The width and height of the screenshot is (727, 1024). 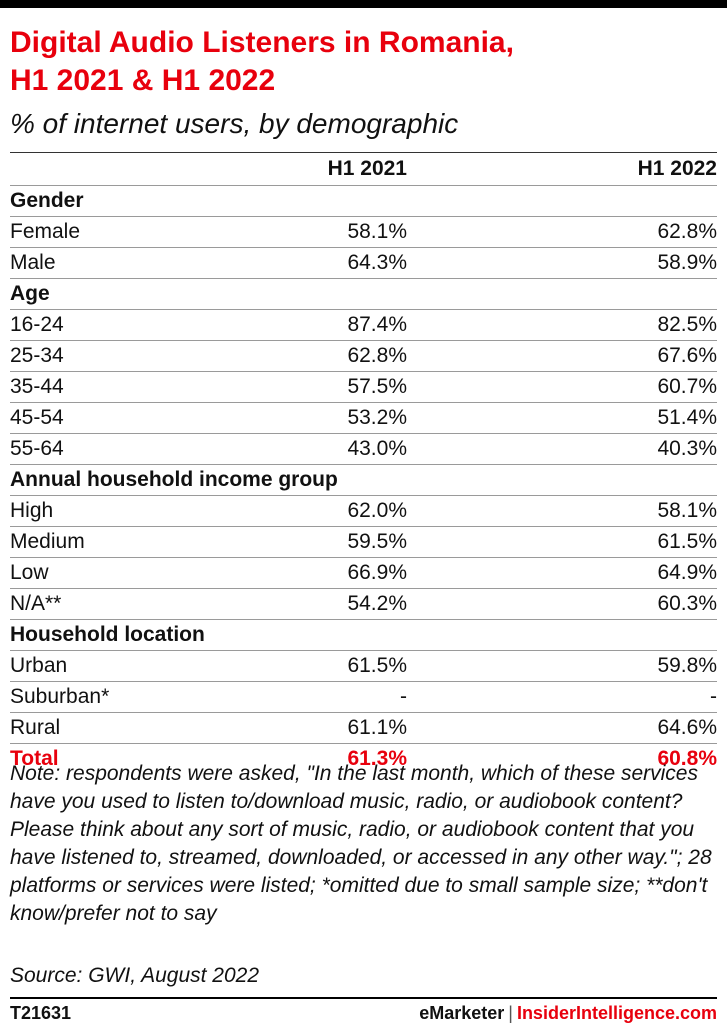 What do you see at coordinates (138, 418) in the screenshot?
I see `row-label: 45-54` at bounding box center [138, 418].